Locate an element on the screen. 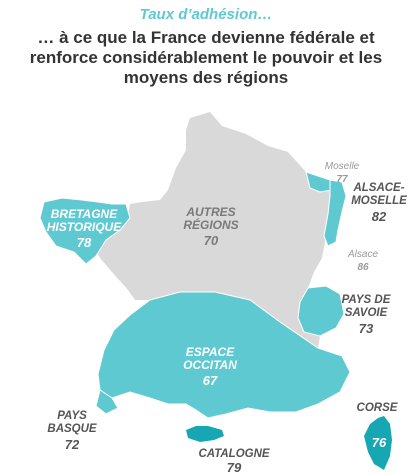  region-name: PAYS is located at coordinates (72, 416).